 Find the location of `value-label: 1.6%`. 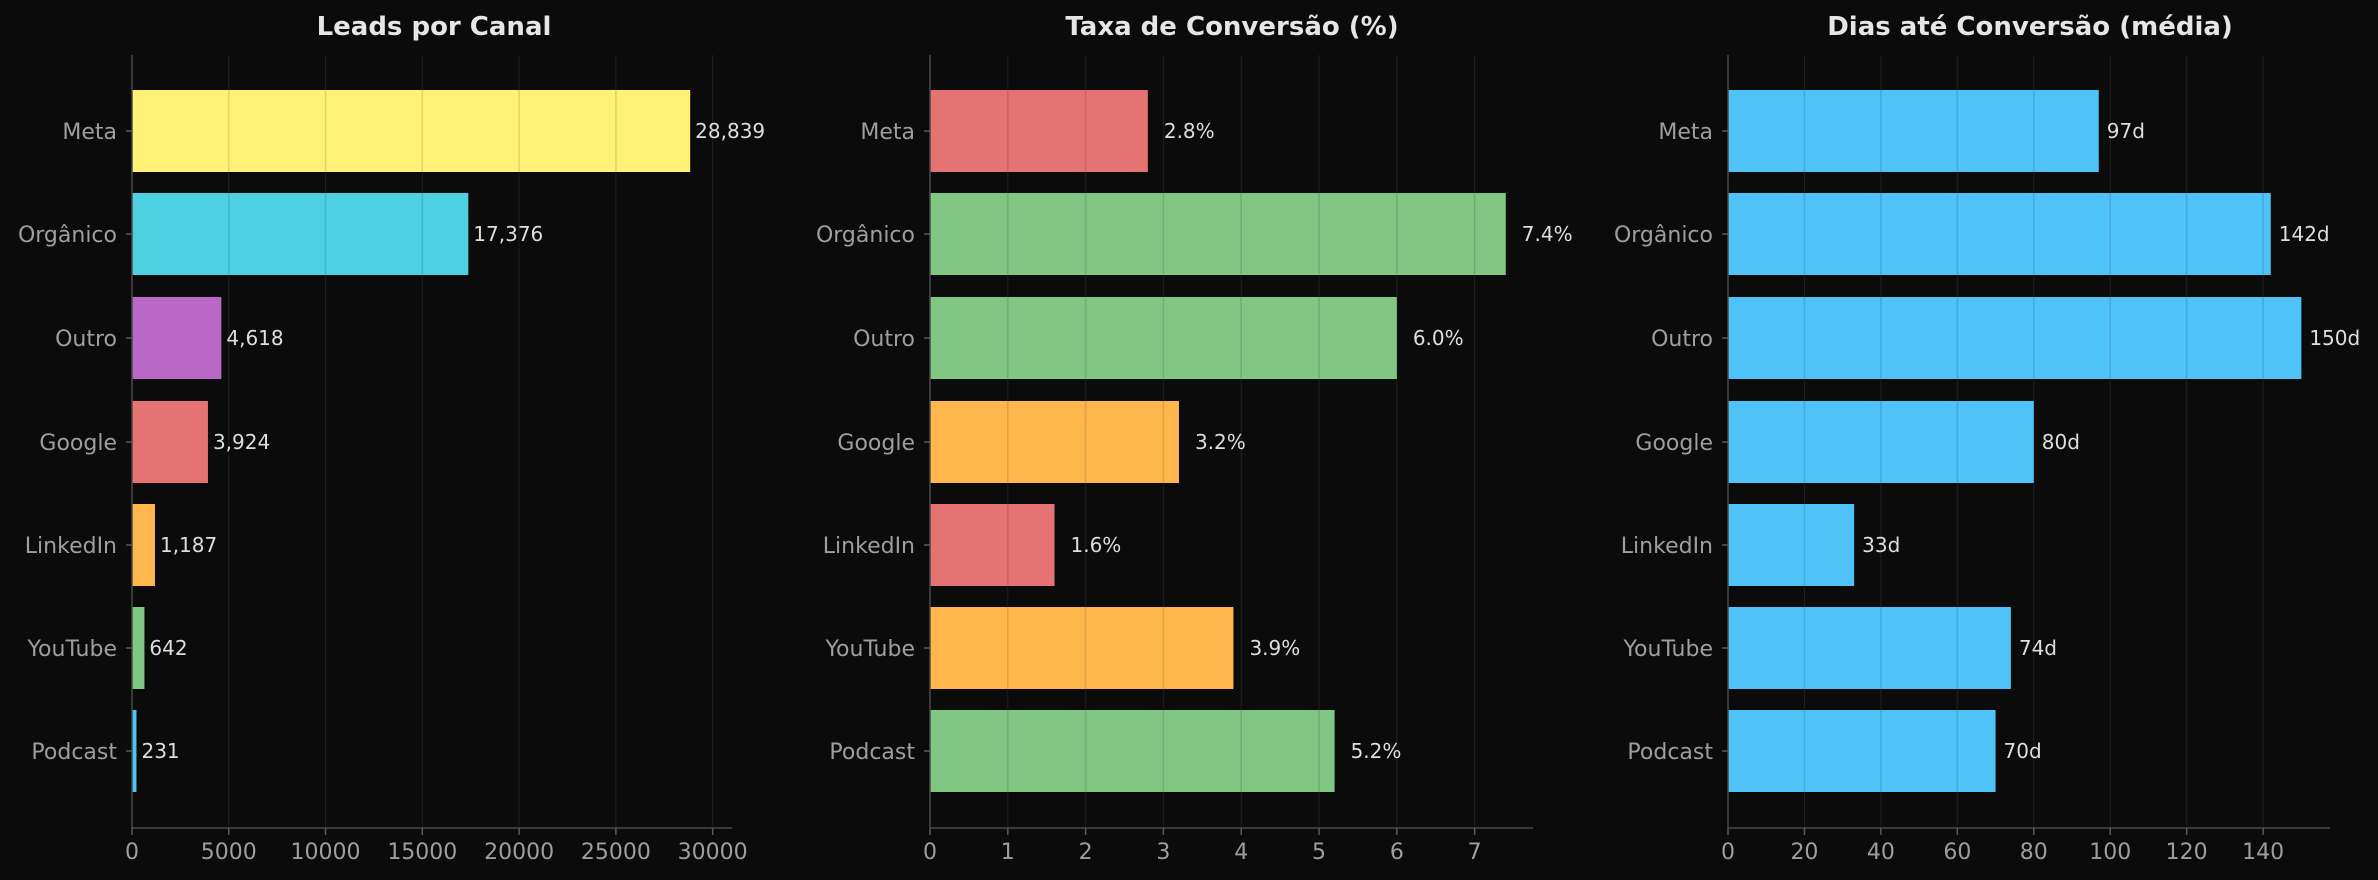

value-label: 1.6% is located at coordinates (1095, 545).